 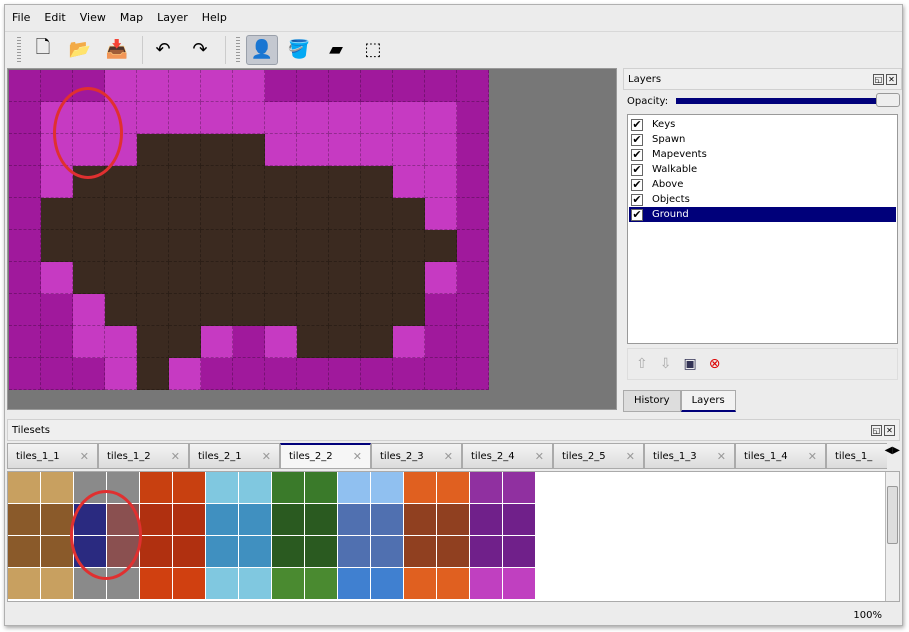 I want to click on tileset-tab: tiles_1_2 ✕, so click(x=143, y=456).